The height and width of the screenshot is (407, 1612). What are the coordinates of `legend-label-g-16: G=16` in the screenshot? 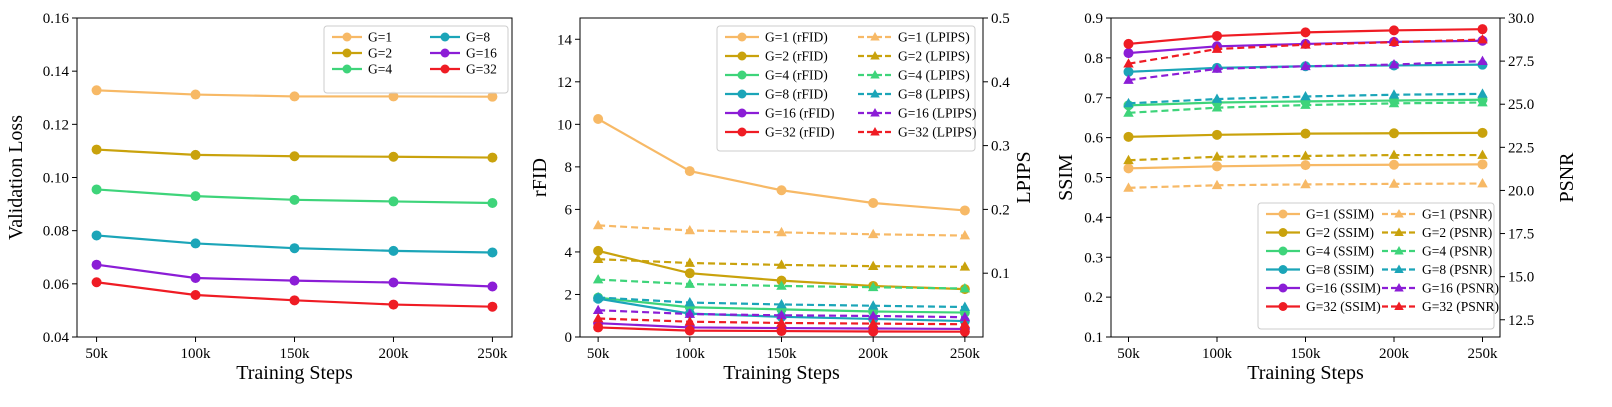 It's located at (481, 53).